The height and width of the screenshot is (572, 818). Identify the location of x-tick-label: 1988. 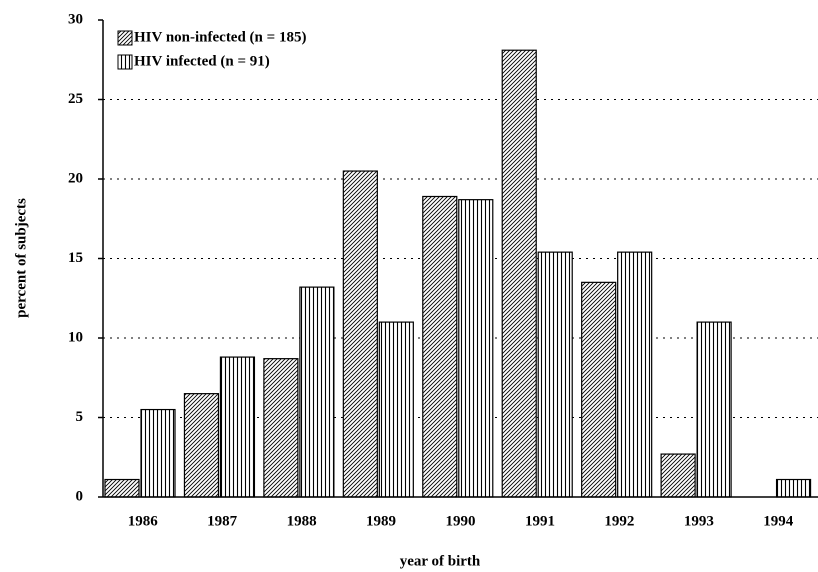
(302, 521).